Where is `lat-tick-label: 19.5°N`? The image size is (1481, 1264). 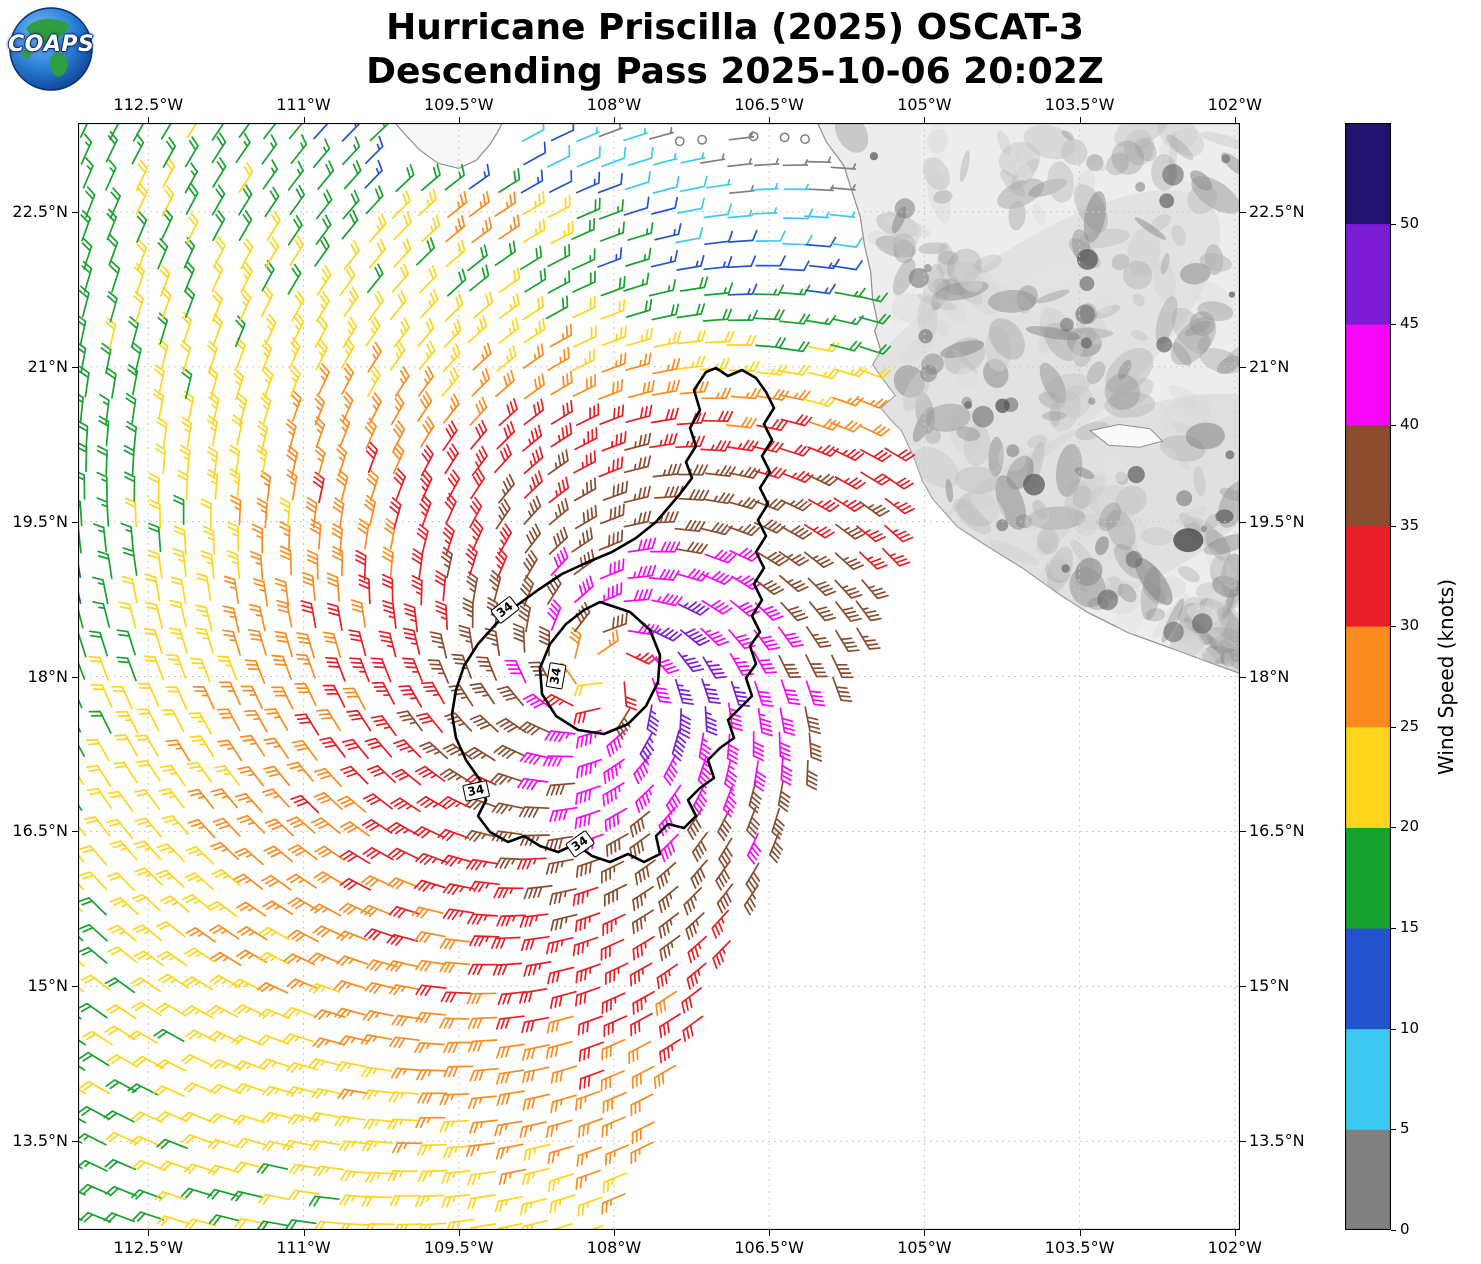 lat-tick-label: 19.5°N is located at coordinates (1277, 521).